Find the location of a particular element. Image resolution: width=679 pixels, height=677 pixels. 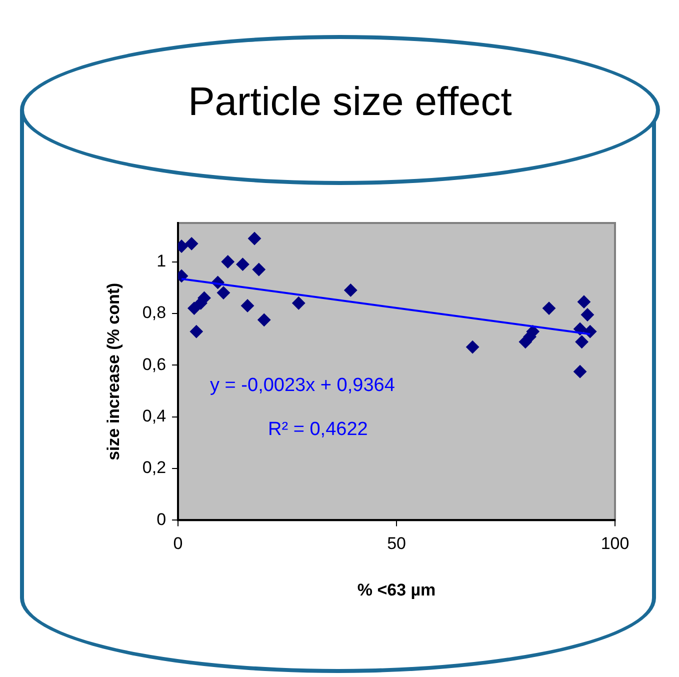

y-tick-label: 0,4 is located at coordinates (154, 416).